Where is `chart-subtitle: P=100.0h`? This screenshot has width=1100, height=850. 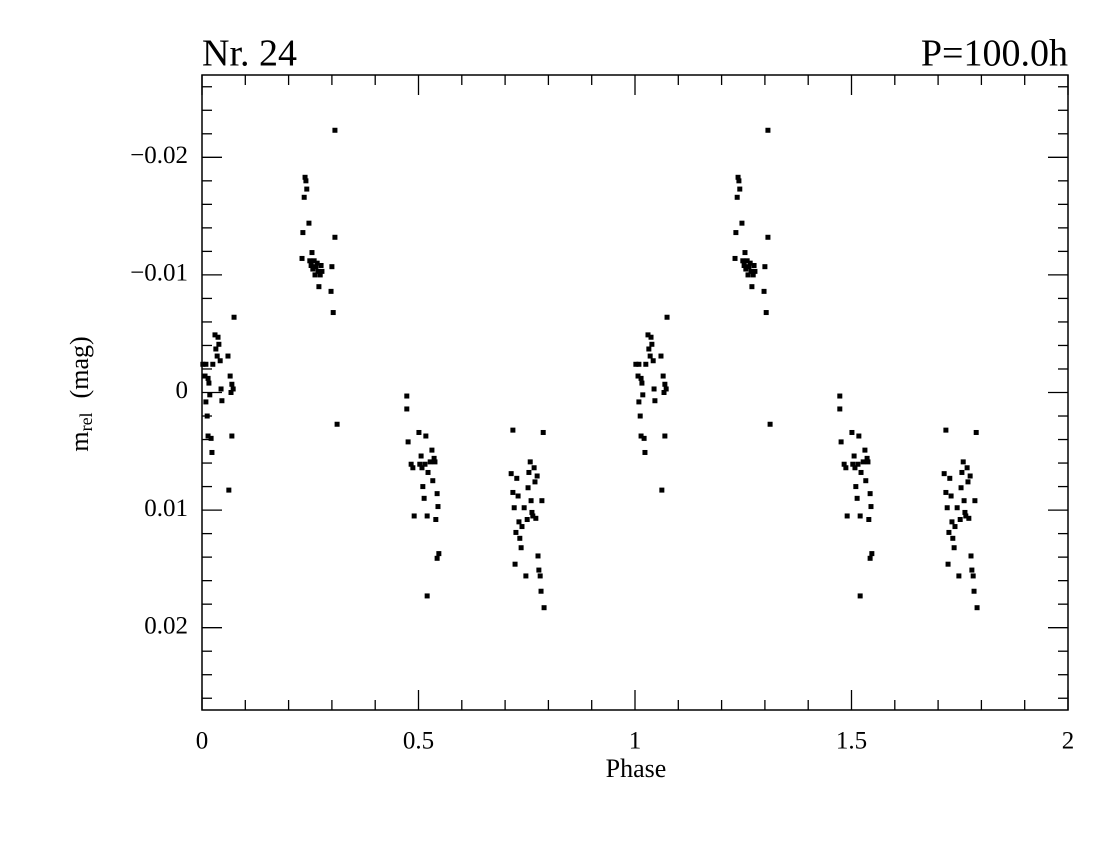
chart-subtitle: P=100.0h is located at coordinates (994, 54).